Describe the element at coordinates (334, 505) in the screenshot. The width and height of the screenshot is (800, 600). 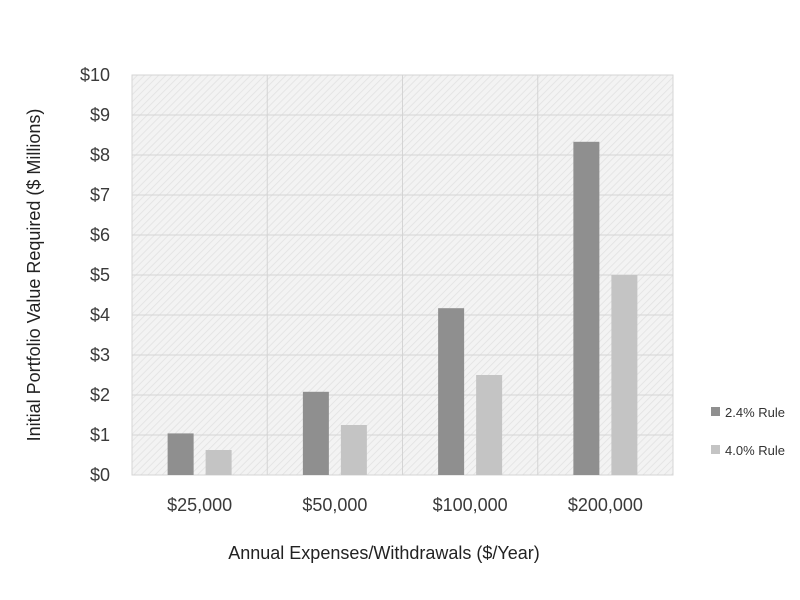
I see `x-tick-label: $50,000` at that location.